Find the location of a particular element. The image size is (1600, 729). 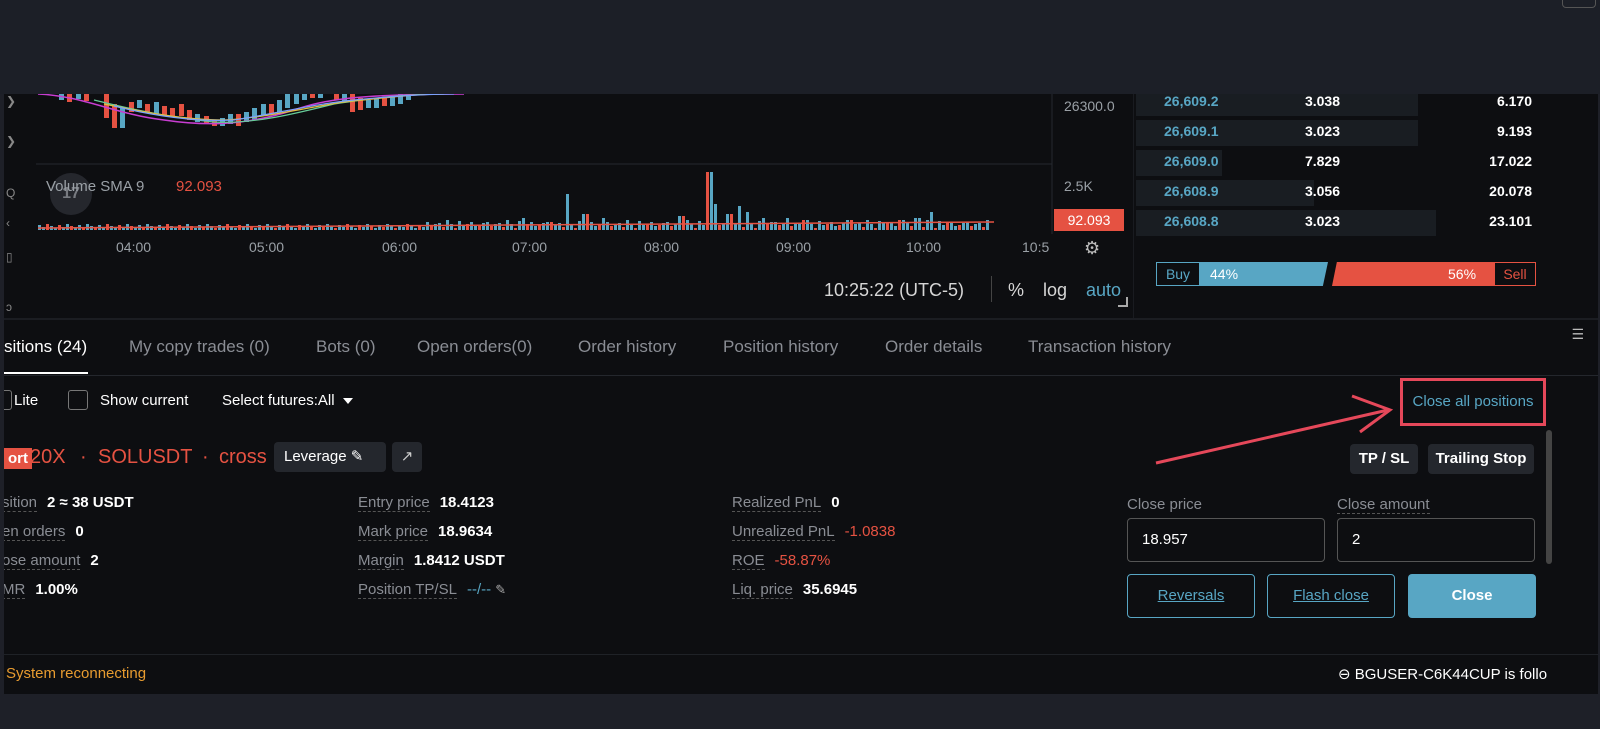

auto-toggle: auto is located at coordinates (1104, 290).